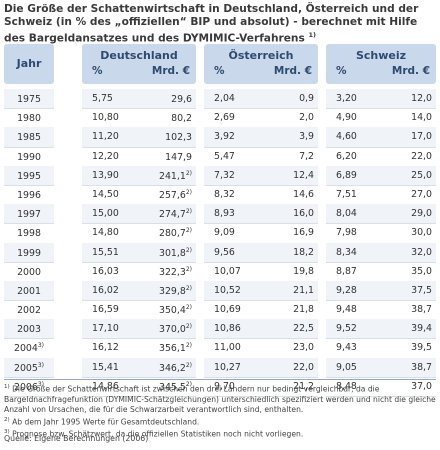  What do you see at coordinates (303, 310) in the screenshot?
I see `cell-at-mrd: 21,8` at bounding box center [303, 310].